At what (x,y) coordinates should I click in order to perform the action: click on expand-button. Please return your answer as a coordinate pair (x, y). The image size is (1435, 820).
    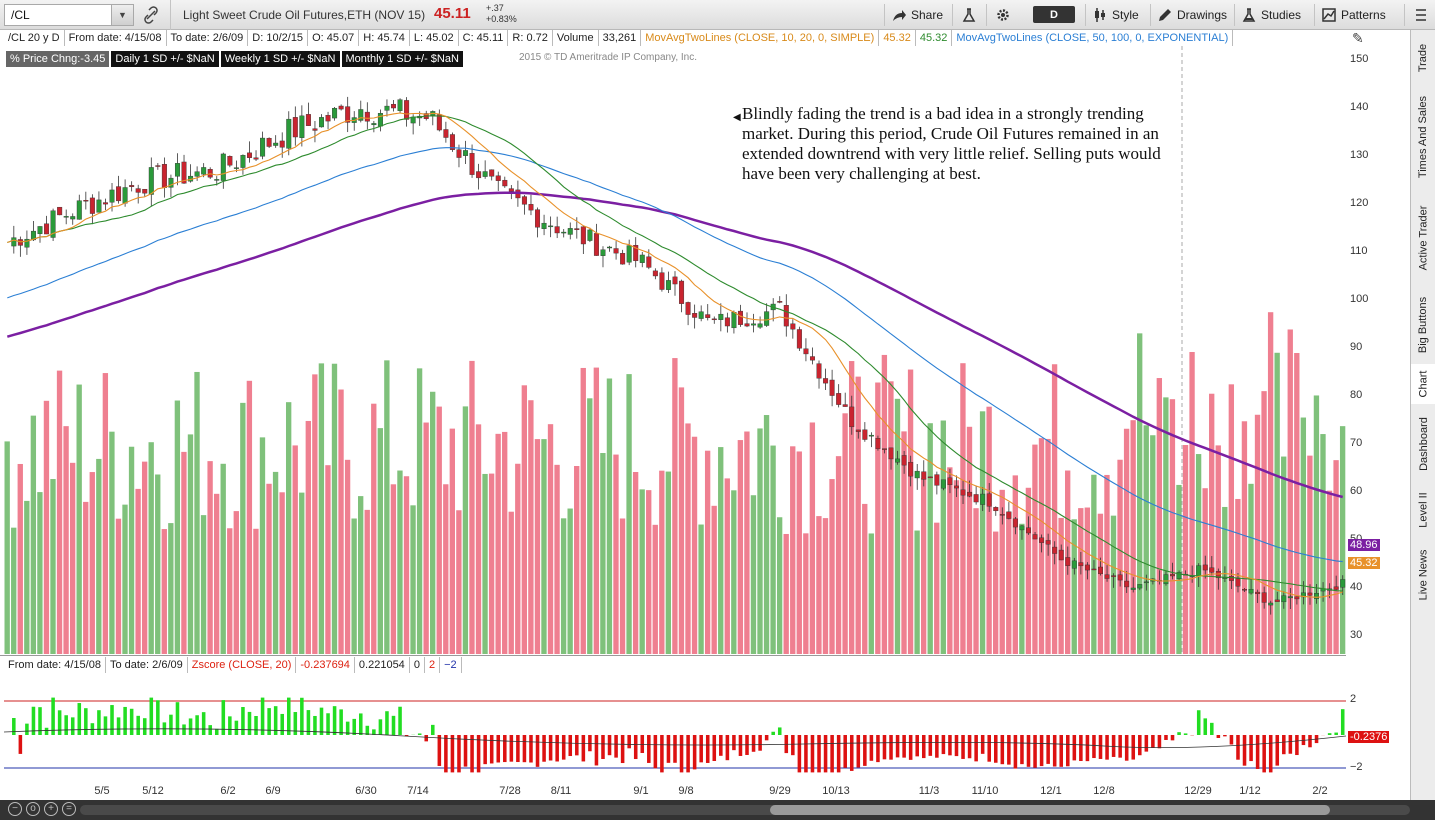
    Looking at the image, I should click on (1419, 15).